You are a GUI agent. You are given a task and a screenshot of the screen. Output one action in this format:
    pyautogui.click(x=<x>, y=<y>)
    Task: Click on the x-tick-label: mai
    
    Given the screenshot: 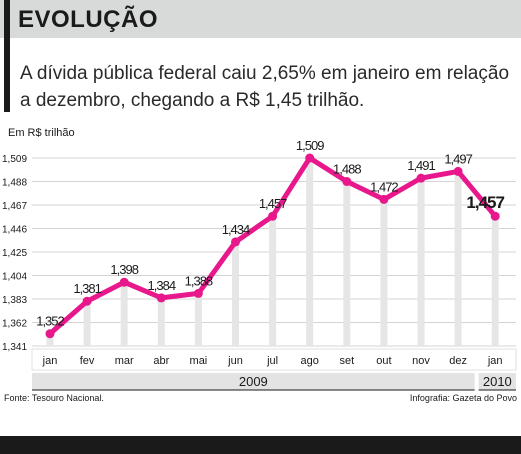 What is the action you would take?
    pyautogui.click(x=199, y=361)
    